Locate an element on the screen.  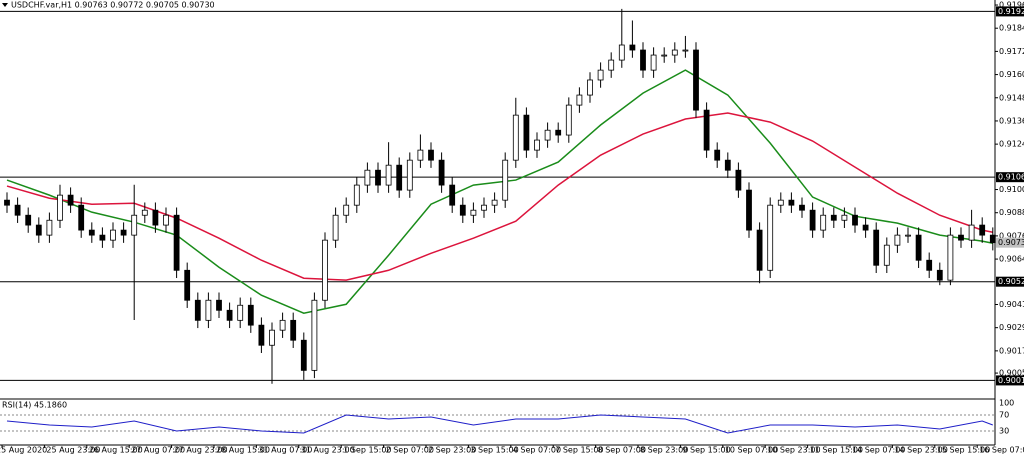
x-tick-label: 31 Aug 23:00 is located at coordinates (328, 450).